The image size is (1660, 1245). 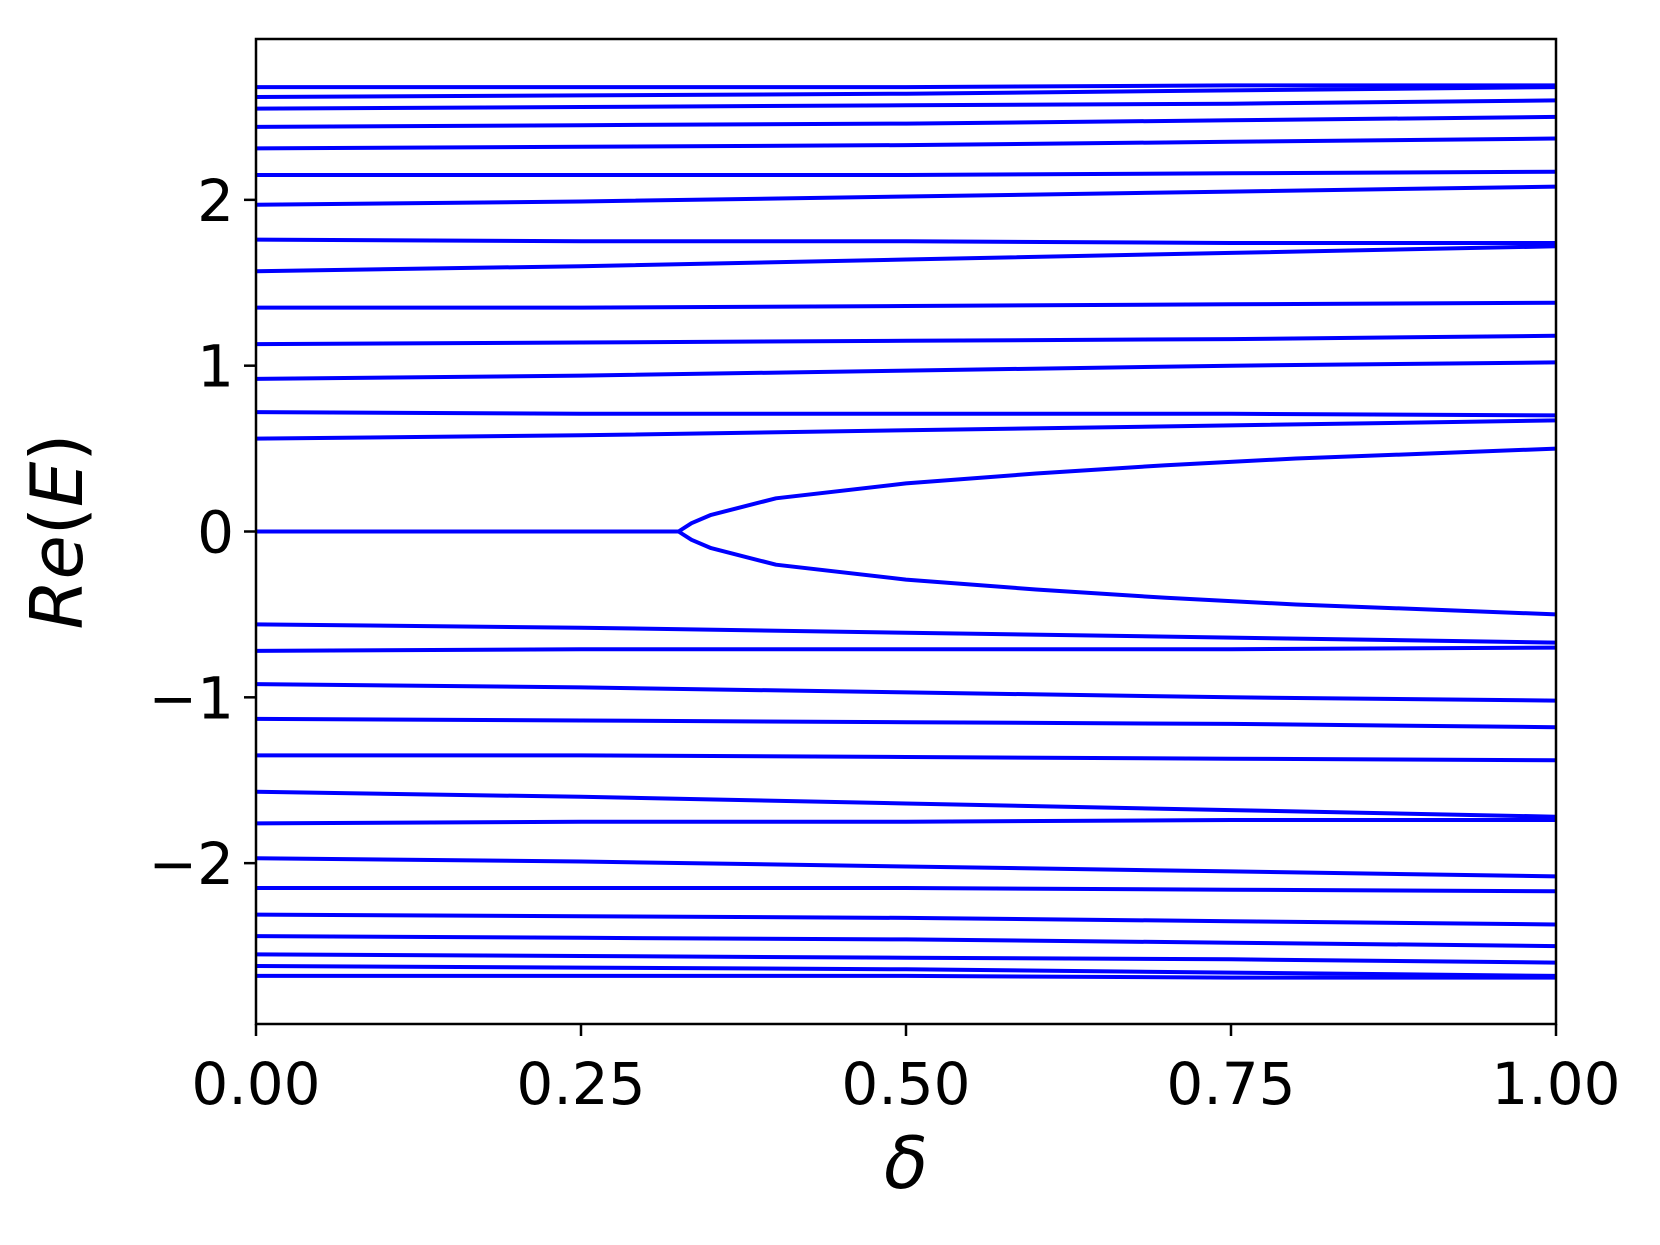 What do you see at coordinates (255, 1084) in the screenshot?
I see `x-tick-label: 0.00` at bounding box center [255, 1084].